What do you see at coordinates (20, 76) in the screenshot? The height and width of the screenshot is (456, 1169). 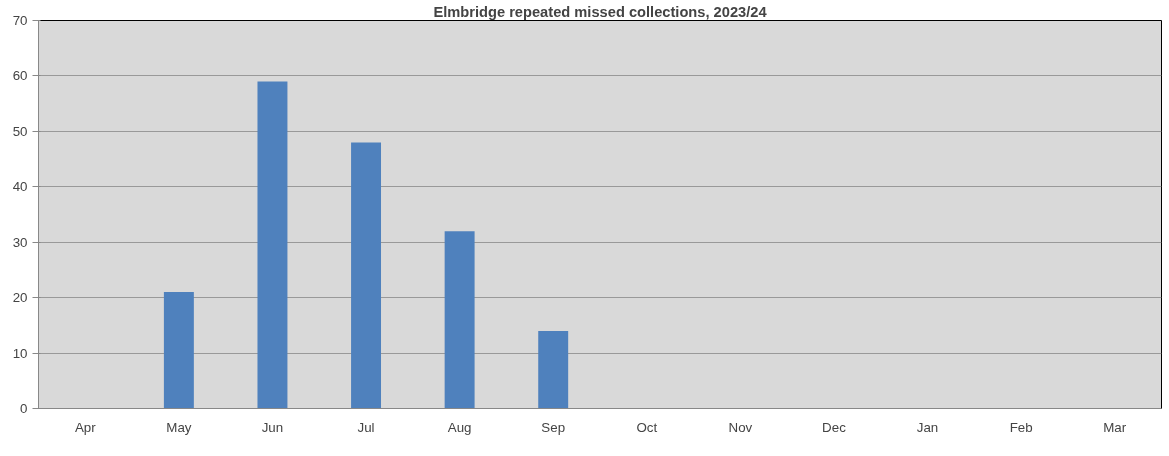 I see `y-tick-label: 60` at bounding box center [20, 76].